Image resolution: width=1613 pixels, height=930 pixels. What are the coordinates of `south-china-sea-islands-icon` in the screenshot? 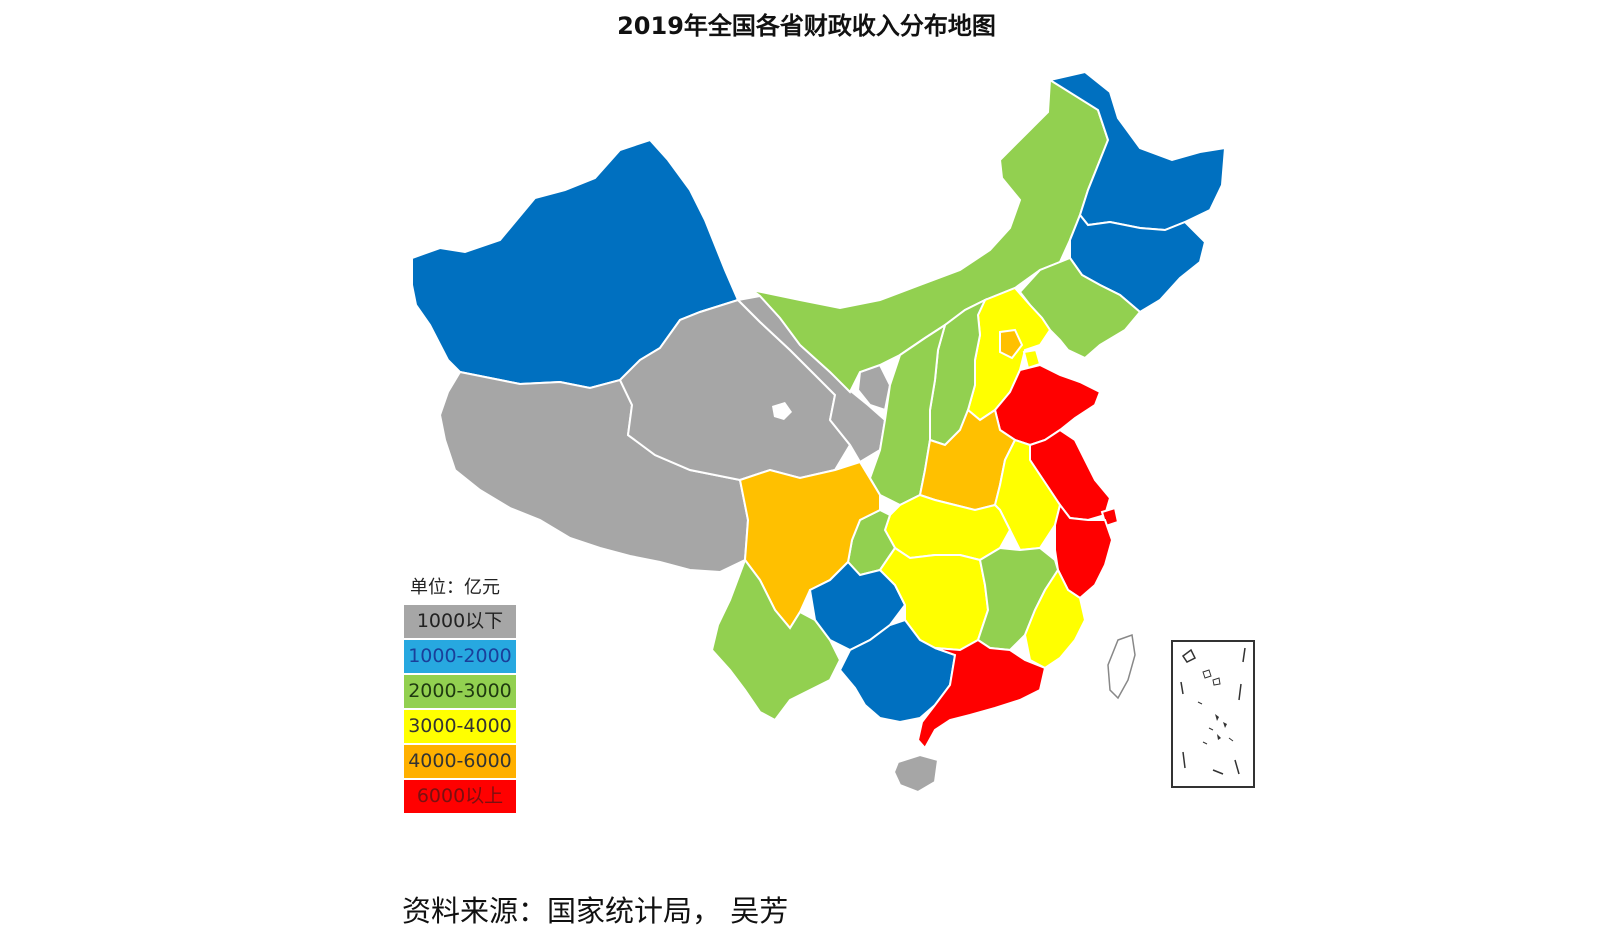 It's located at (1213, 711).